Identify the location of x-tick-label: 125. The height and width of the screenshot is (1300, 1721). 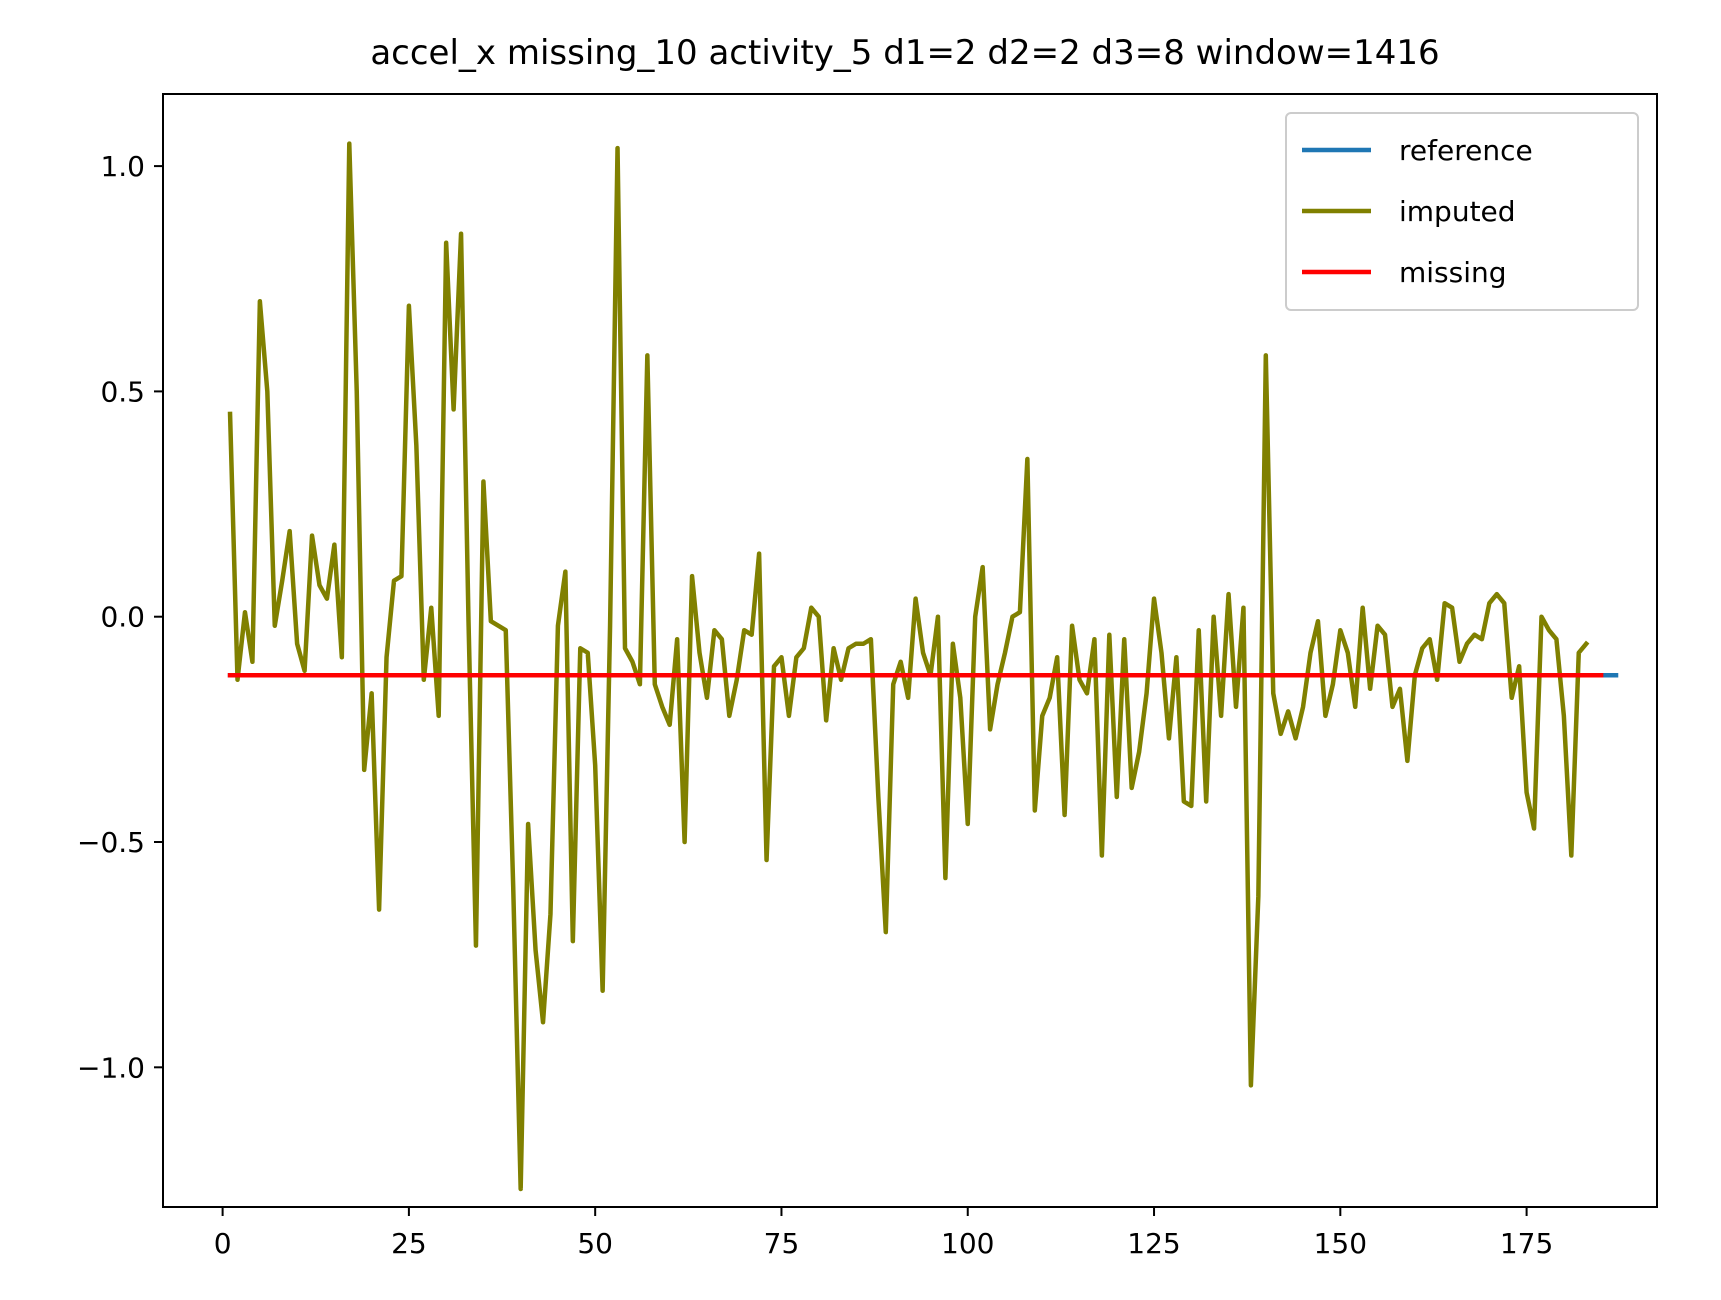
(1153, 1243).